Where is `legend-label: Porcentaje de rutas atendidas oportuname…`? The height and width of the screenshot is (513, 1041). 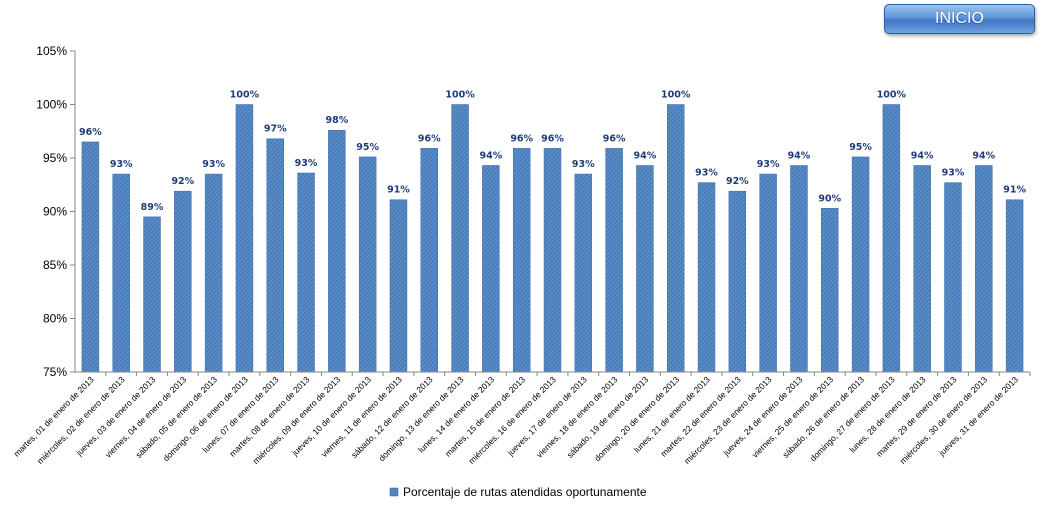 legend-label: Porcentaje de rutas atendidas oportuname… is located at coordinates (525, 492).